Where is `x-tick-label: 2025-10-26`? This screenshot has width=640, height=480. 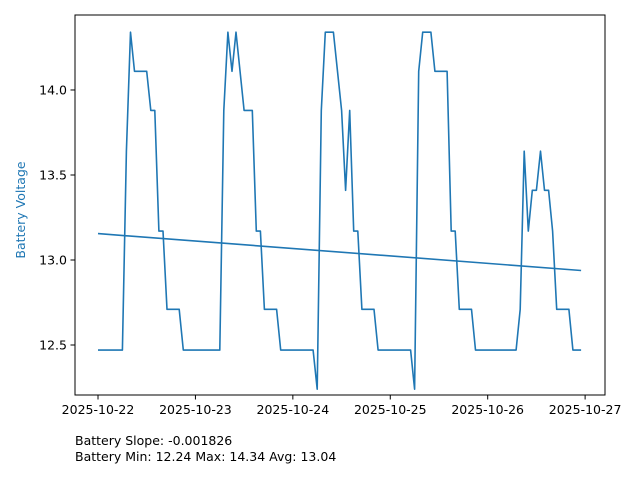 x-tick-label: 2025-10-26 is located at coordinates (487, 409).